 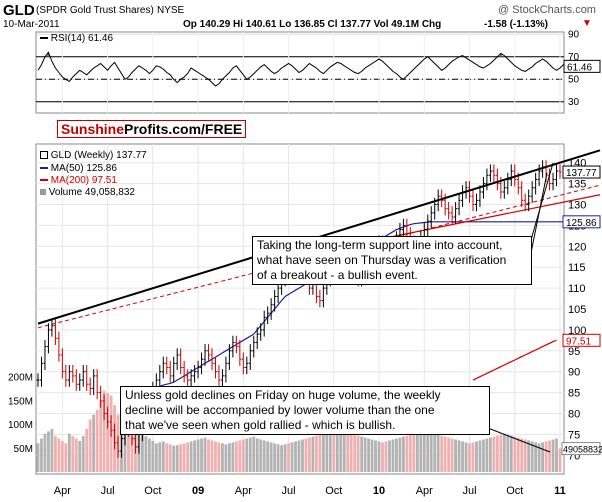 I want to click on logo-part-2: Profits.com/FREE, so click(x=183, y=129).